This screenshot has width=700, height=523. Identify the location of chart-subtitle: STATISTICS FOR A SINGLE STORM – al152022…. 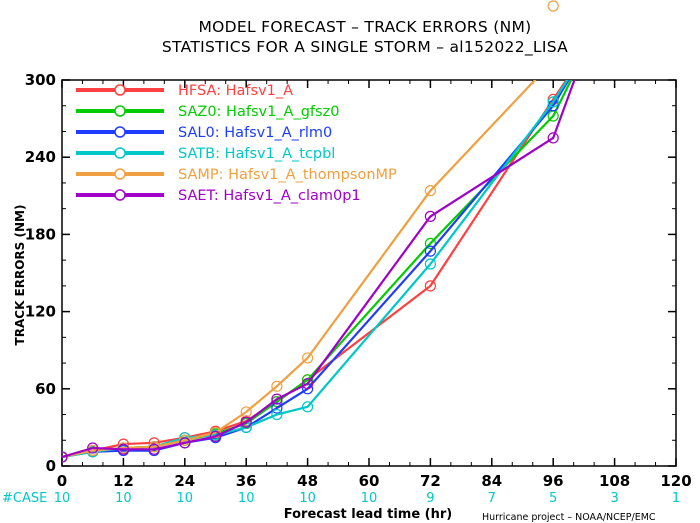
(365, 47).